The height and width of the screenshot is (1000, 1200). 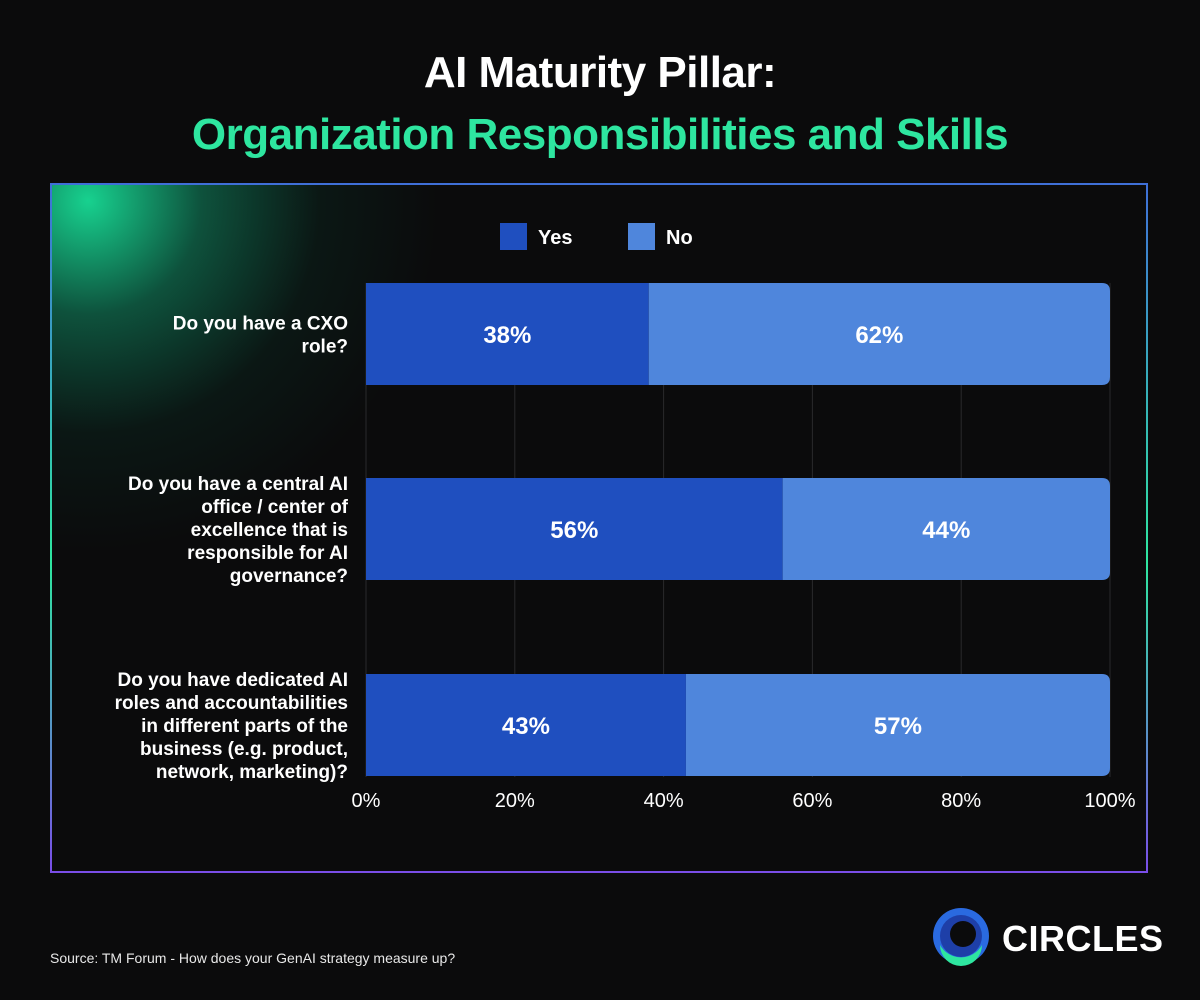 I want to click on category-label-line: governance?, so click(x=289, y=576).